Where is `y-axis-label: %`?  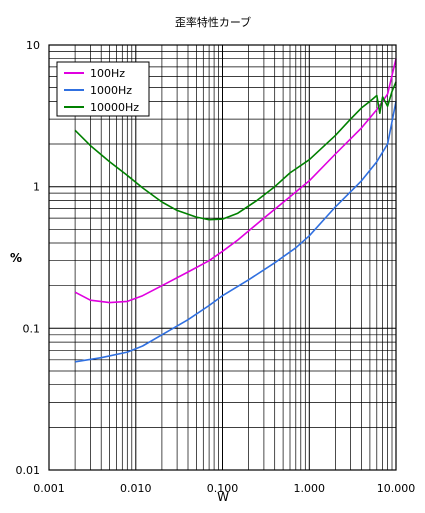 y-axis-label: % is located at coordinates (16, 258).